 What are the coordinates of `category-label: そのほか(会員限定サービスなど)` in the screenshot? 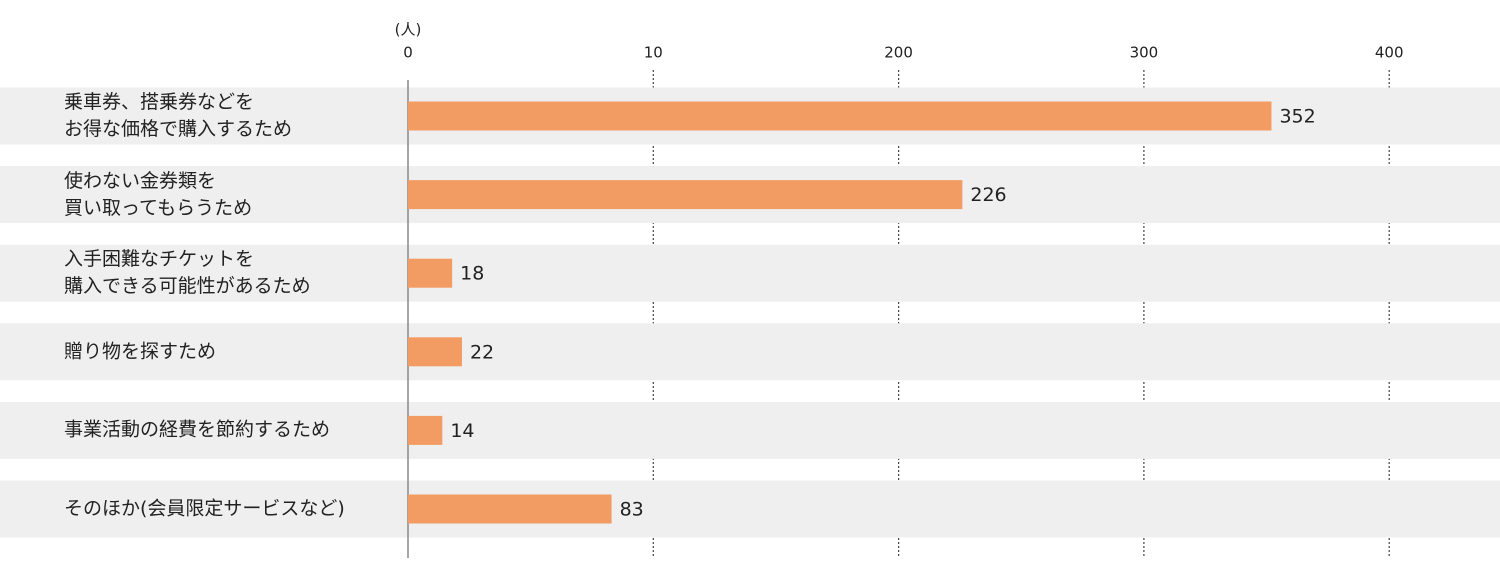 It's located at (204, 508).